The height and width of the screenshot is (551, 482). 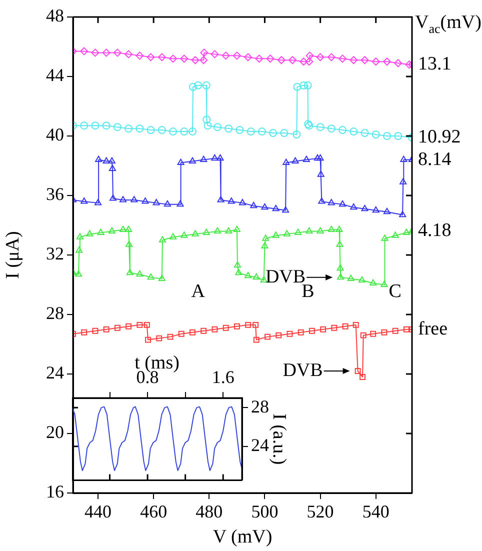 What do you see at coordinates (448, 24) in the screenshot?
I see `legend-title: V$_{ac}$(mV)` at bounding box center [448, 24].